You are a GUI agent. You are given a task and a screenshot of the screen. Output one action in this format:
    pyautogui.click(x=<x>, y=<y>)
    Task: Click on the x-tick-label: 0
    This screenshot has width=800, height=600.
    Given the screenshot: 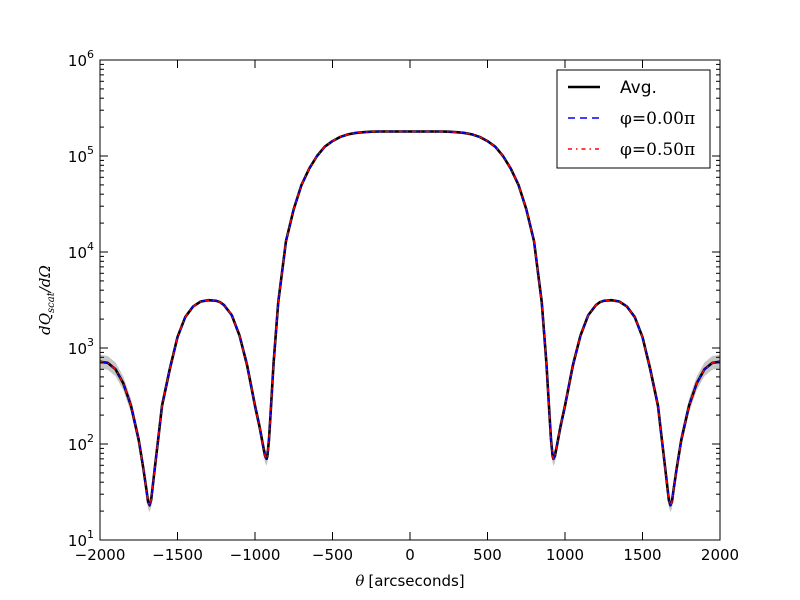 What is the action you would take?
    pyautogui.click(x=410, y=555)
    